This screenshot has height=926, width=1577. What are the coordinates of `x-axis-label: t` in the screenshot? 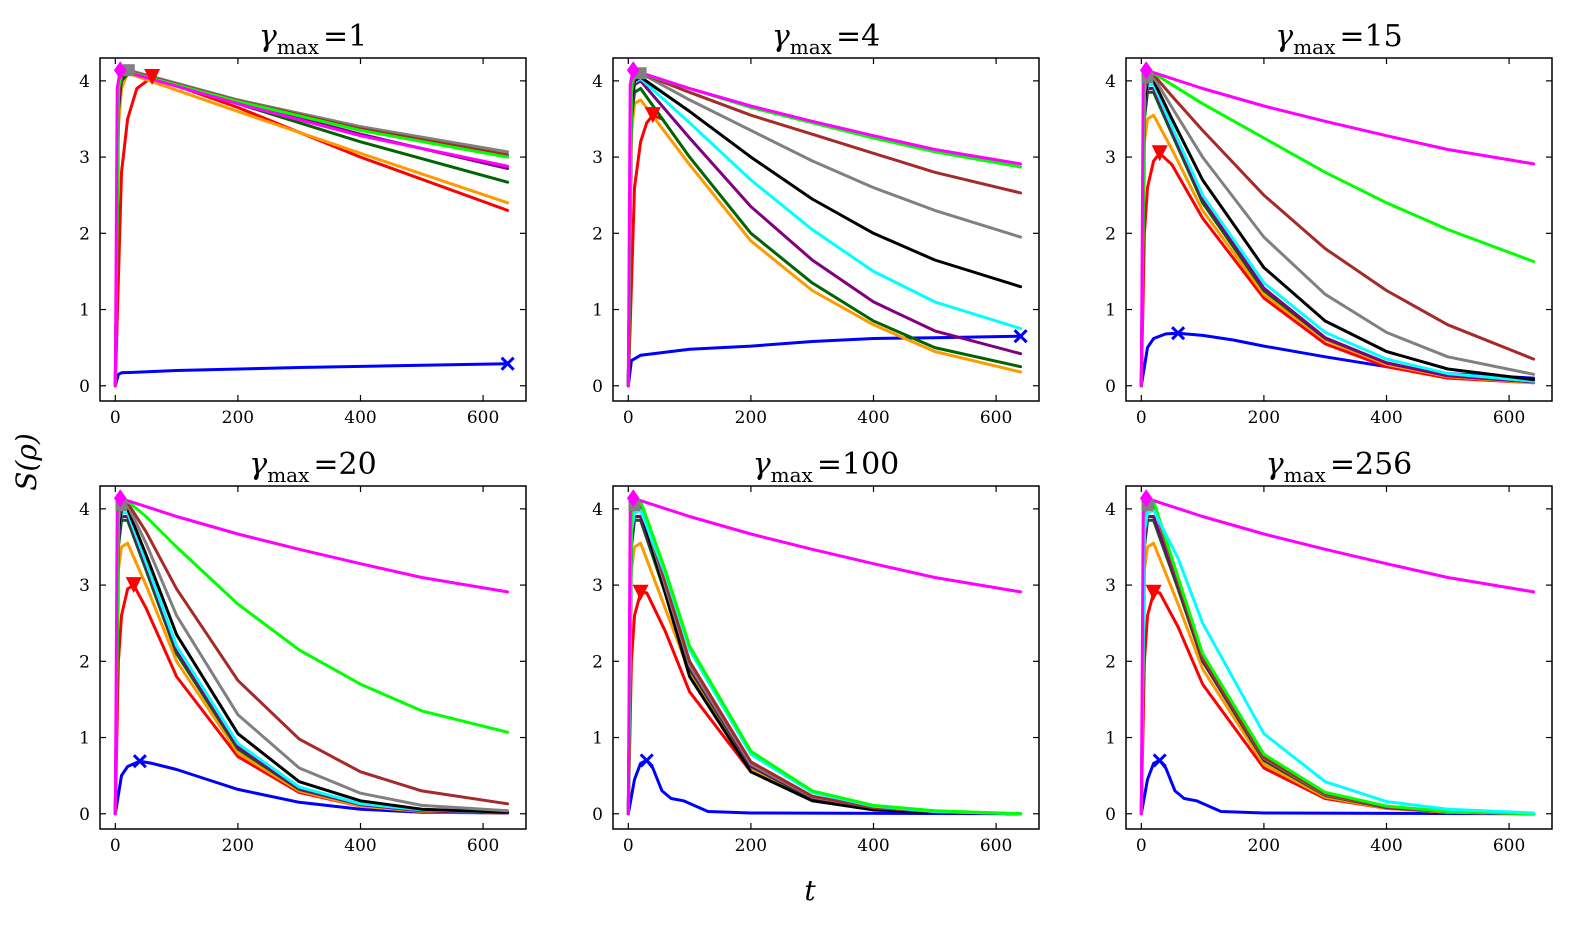 It's located at (810, 890).